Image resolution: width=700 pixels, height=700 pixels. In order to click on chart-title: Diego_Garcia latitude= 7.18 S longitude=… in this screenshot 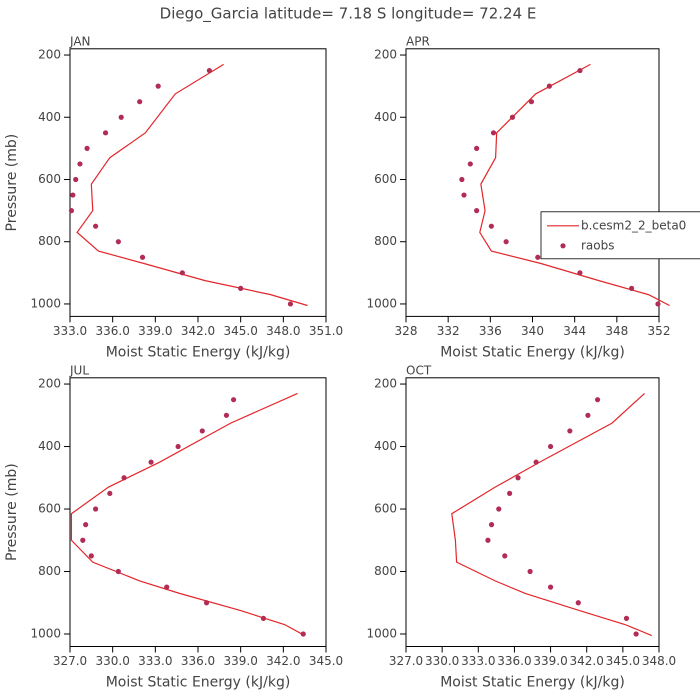, I will do `click(348, 14)`.